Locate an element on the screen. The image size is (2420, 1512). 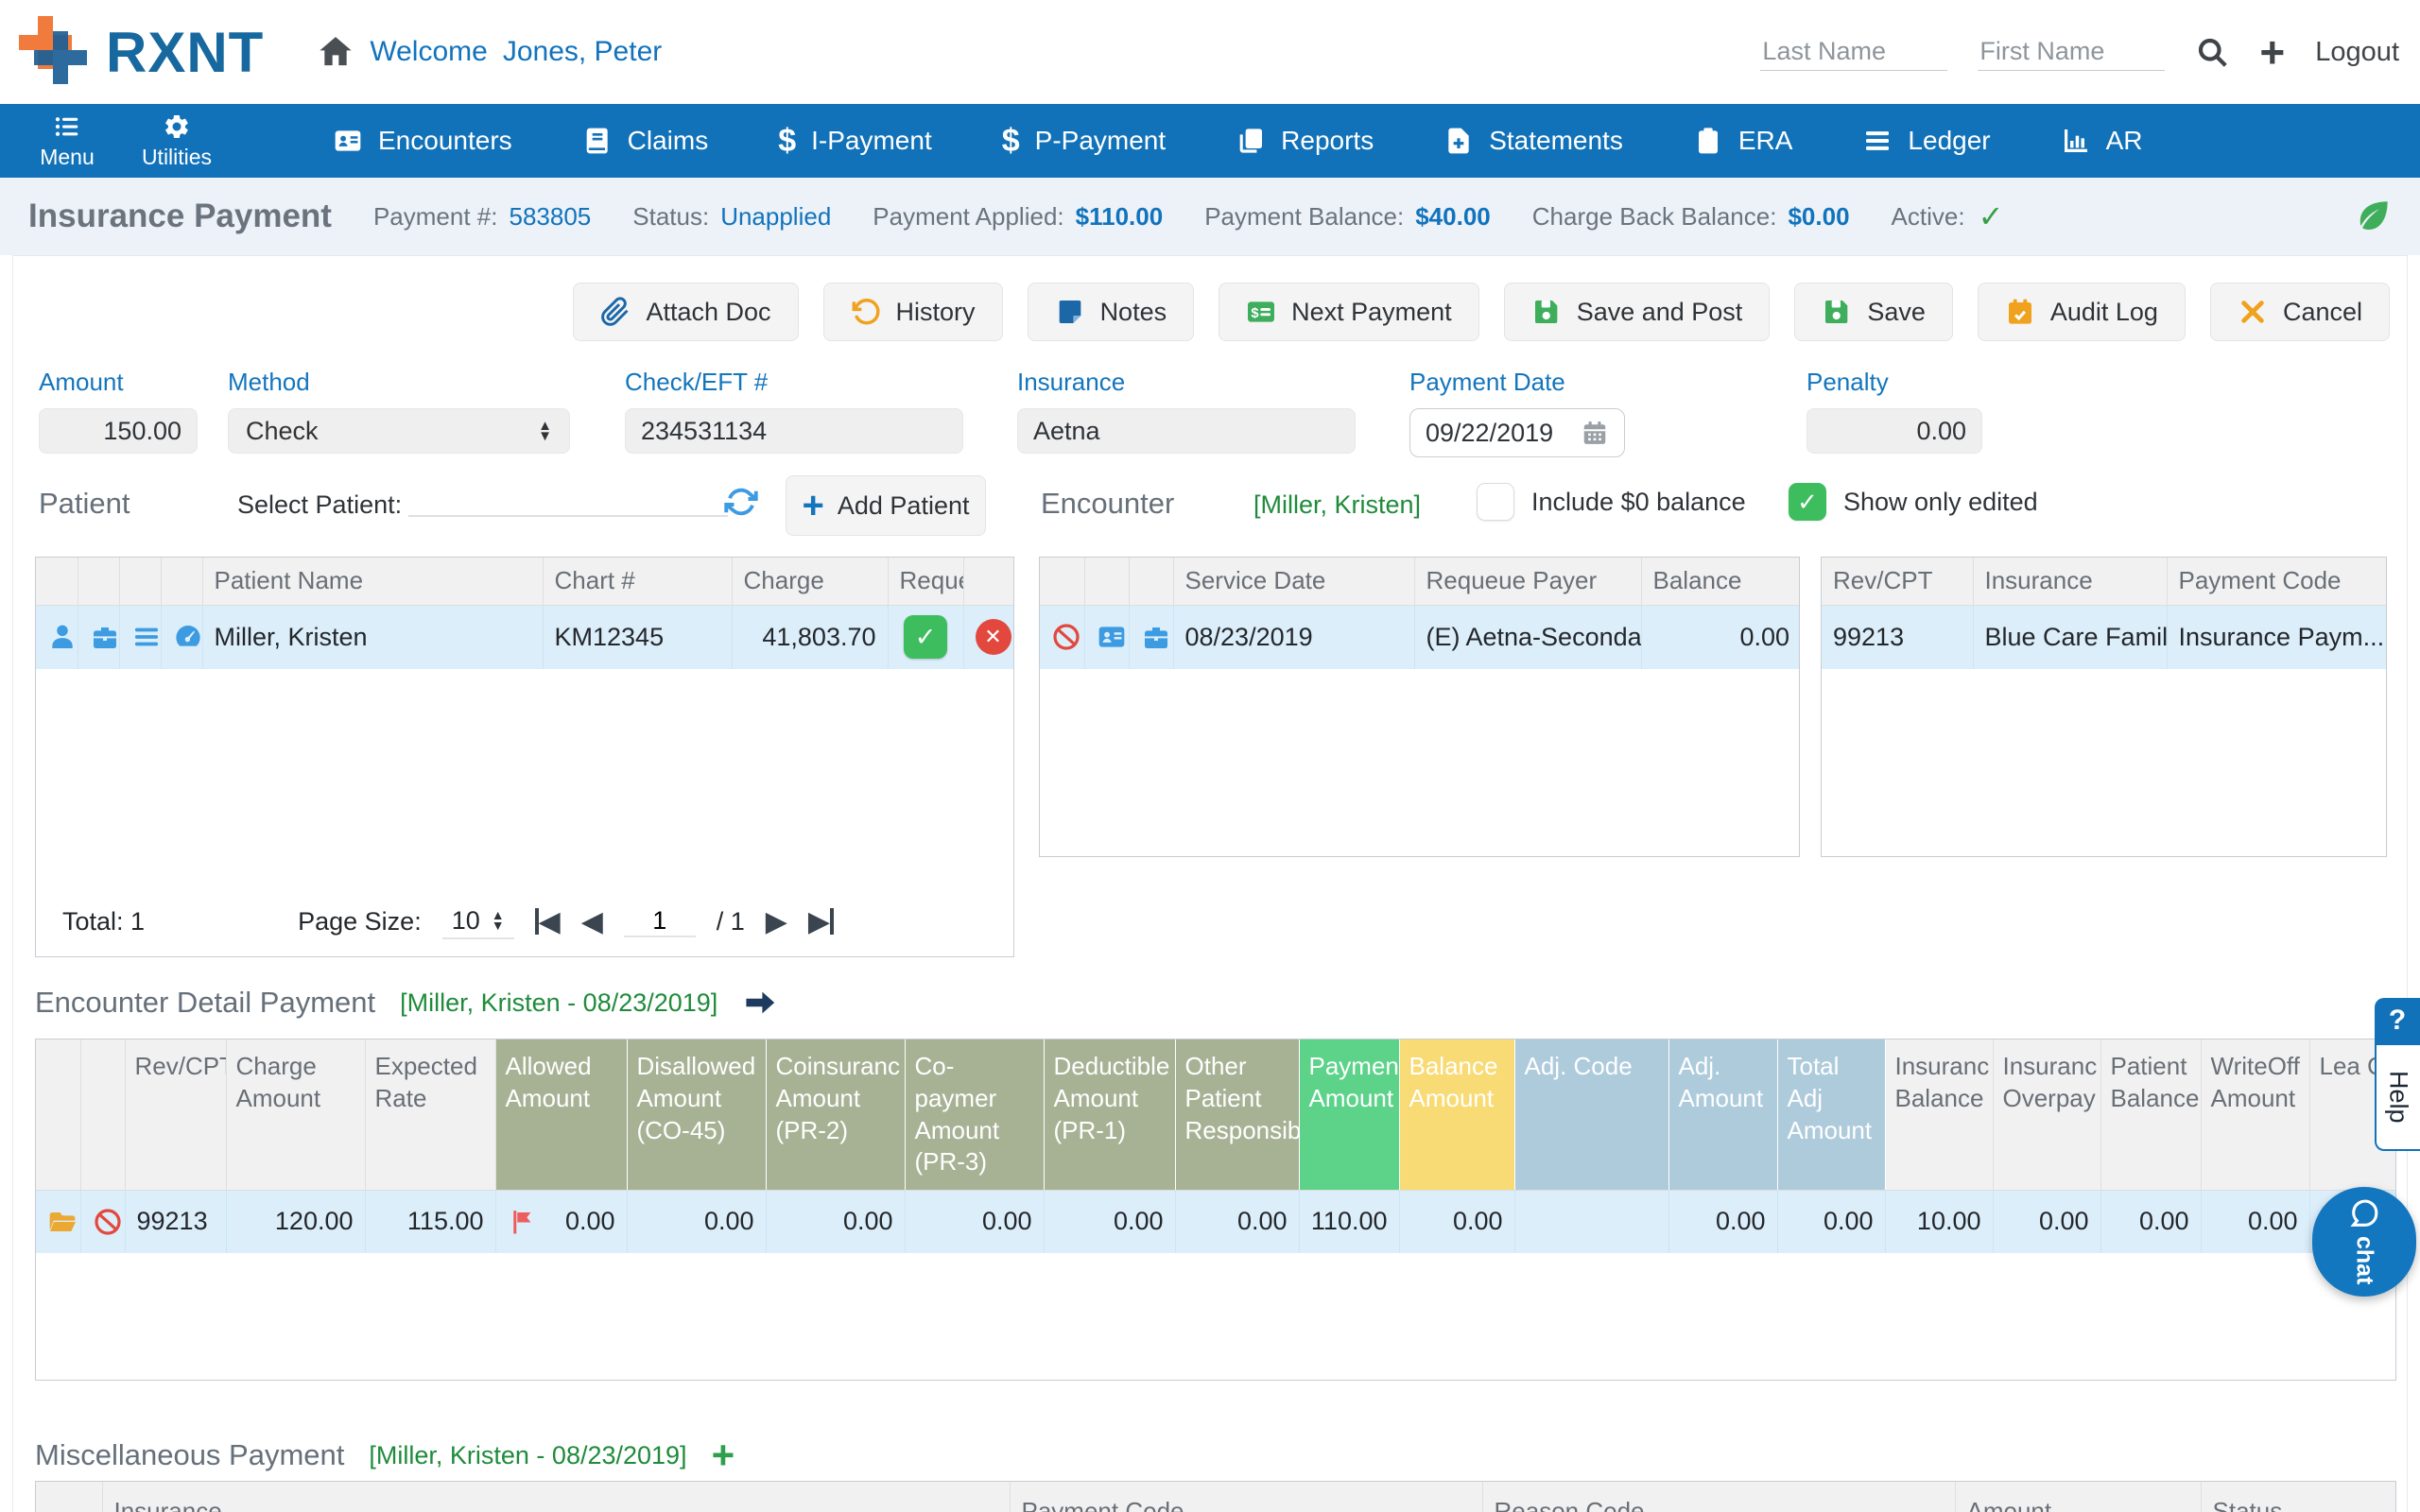
detail-adj-amount-cell: 0.00 is located at coordinates (1723, 1221).